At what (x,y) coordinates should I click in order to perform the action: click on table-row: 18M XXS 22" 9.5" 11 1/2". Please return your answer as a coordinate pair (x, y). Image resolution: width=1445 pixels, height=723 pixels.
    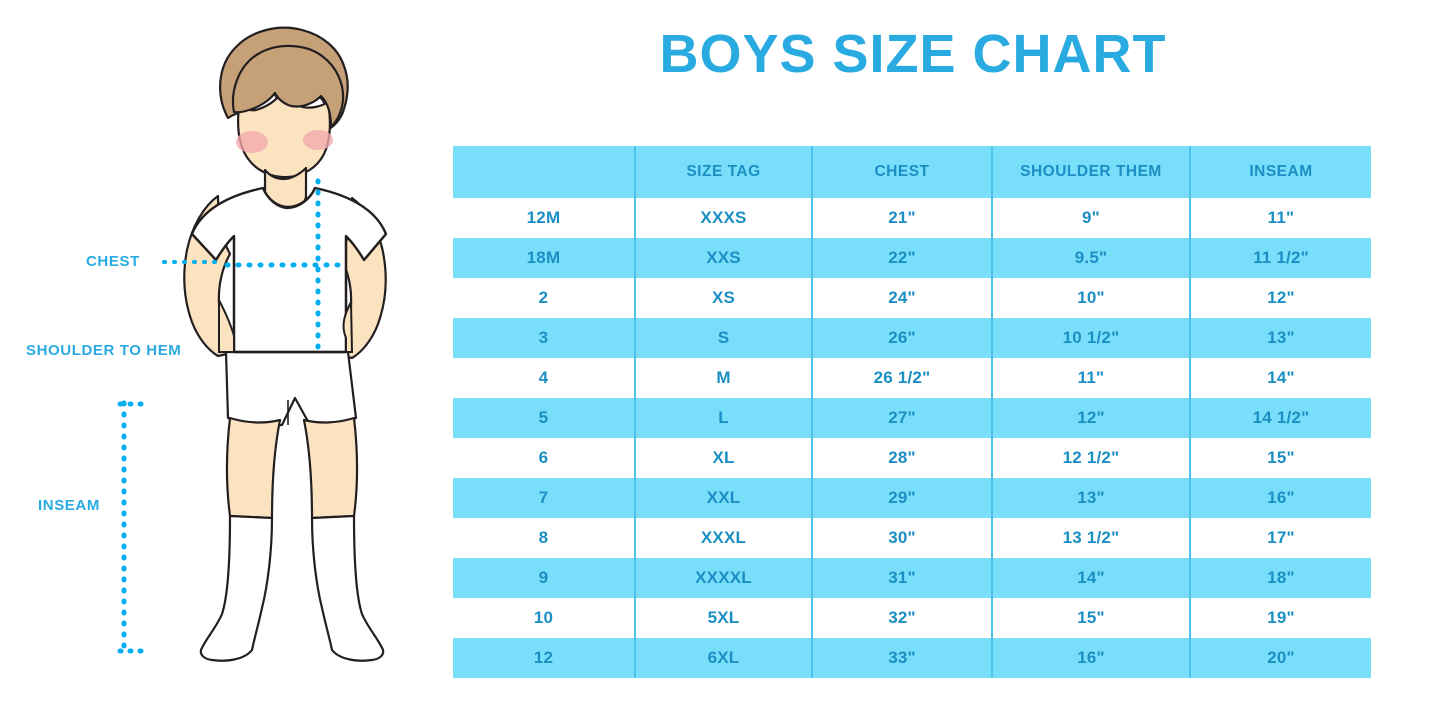
    Looking at the image, I should click on (912, 258).